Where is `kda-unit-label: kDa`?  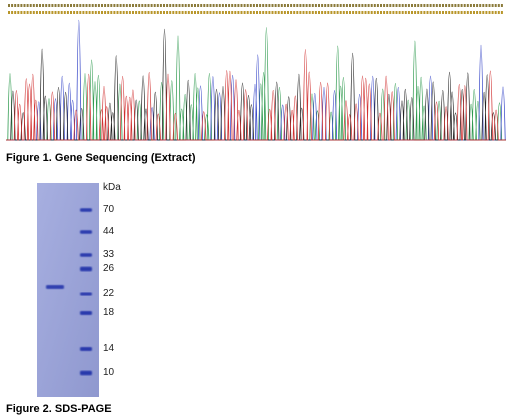
kda-unit-label: kDa is located at coordinates (112, 187).